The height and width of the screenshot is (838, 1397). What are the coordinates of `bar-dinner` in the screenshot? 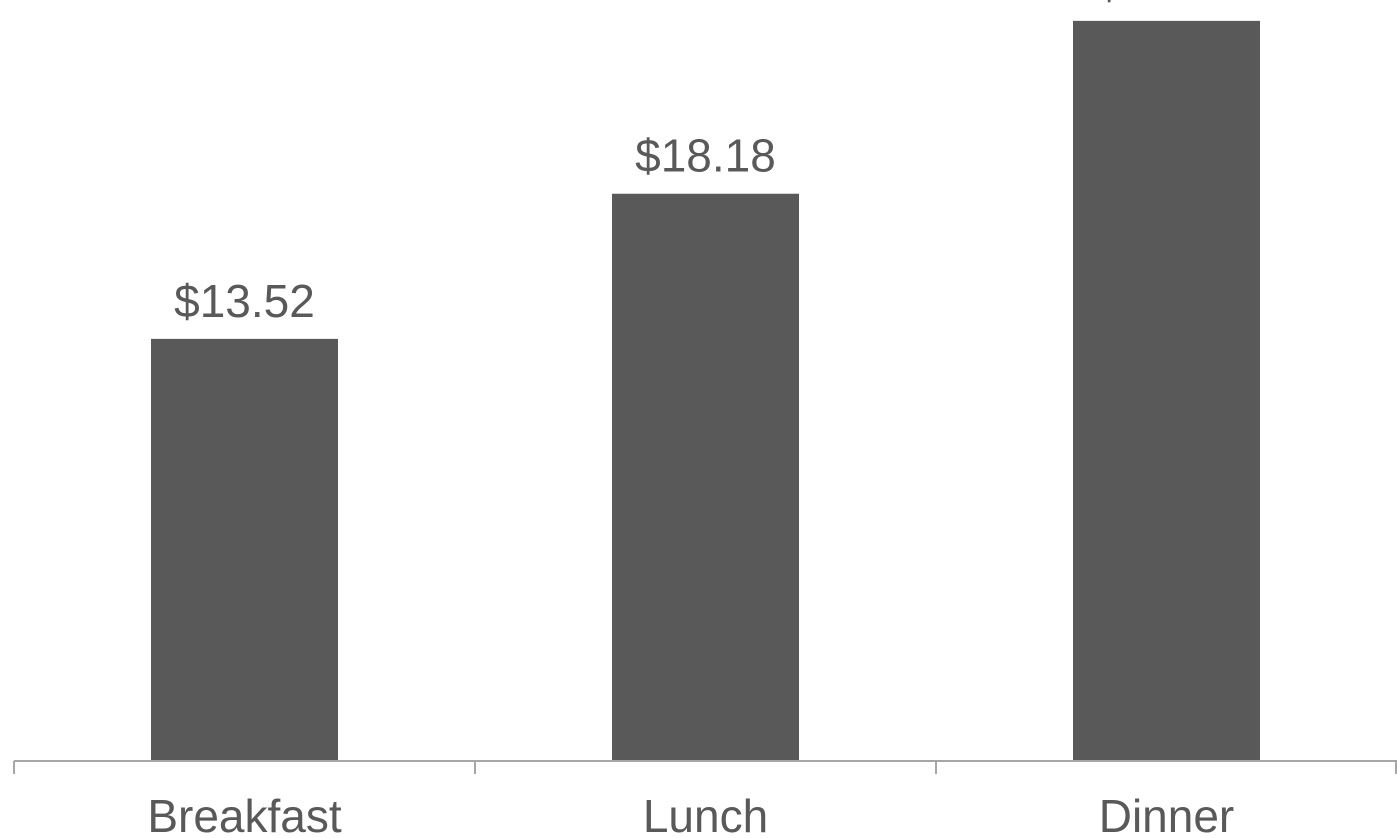 It's located at (1166, 390).